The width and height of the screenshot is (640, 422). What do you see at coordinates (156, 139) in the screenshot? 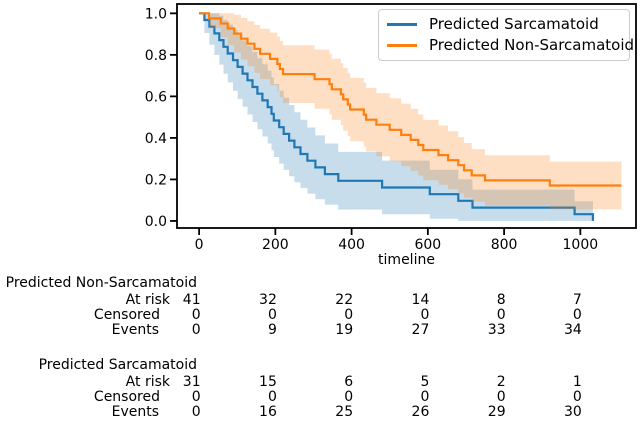
I see `y-tick-label-0.4: 0.4` at bounding box center [156, 139].